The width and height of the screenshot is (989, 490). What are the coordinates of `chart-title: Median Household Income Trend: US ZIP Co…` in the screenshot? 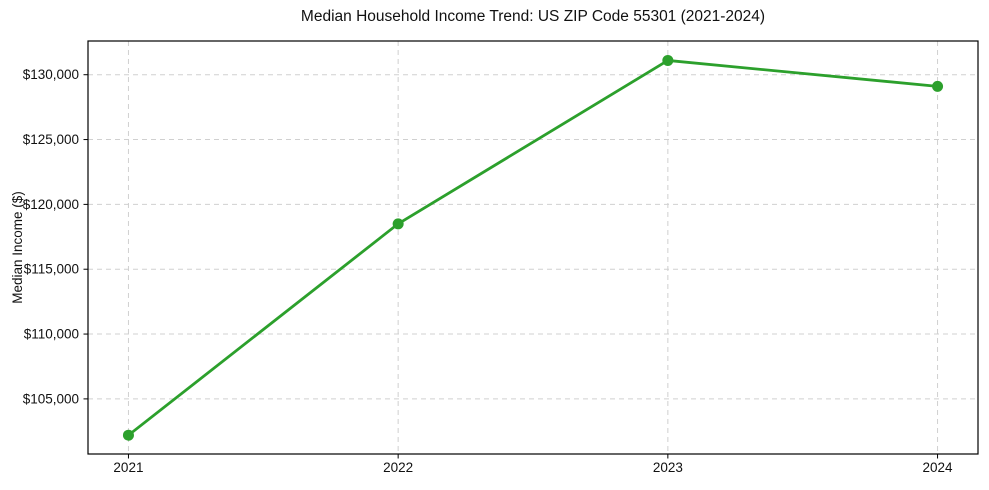 It's located at (533, 16).